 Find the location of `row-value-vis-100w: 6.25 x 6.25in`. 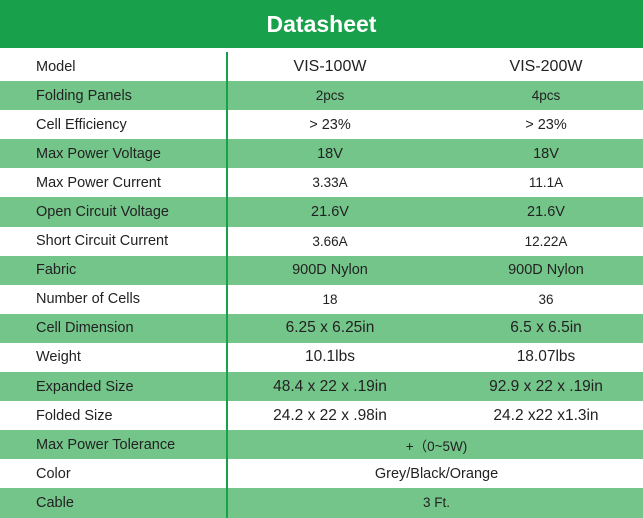

row-value-vis-100w: 6.25 x 6.25in is located at coordinates (330, 328).